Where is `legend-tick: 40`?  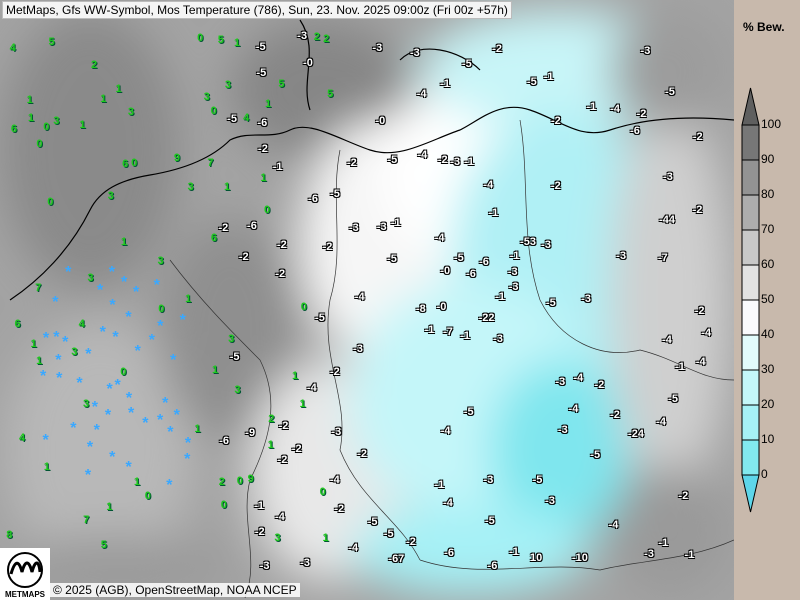
legend-tick: 40 is located at coordinates (768, 334).